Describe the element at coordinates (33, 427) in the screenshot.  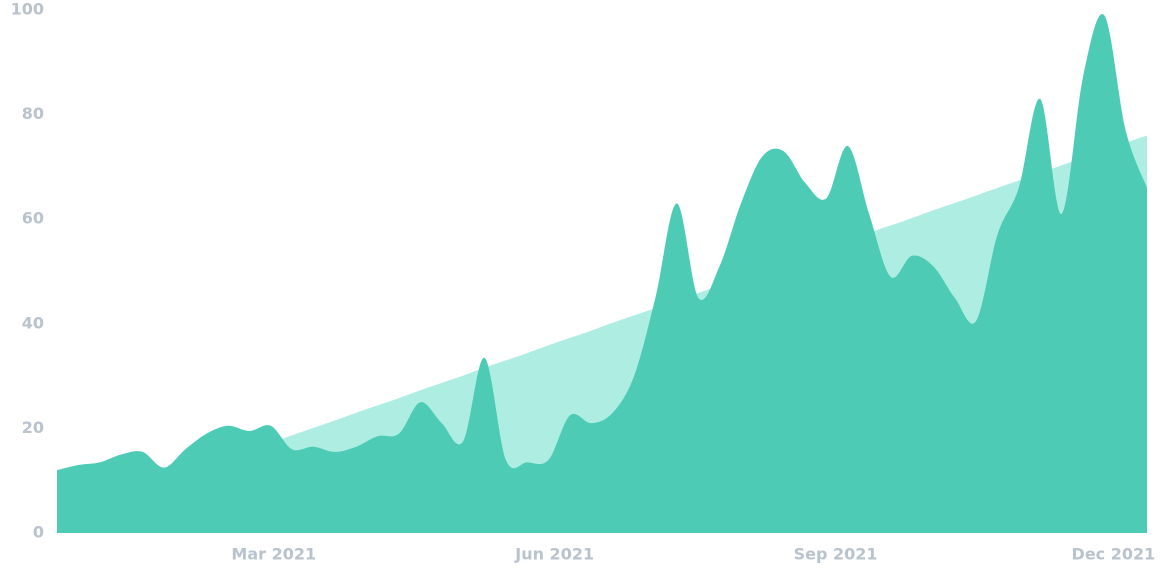
I see `y-tick-label: 20` at that location.